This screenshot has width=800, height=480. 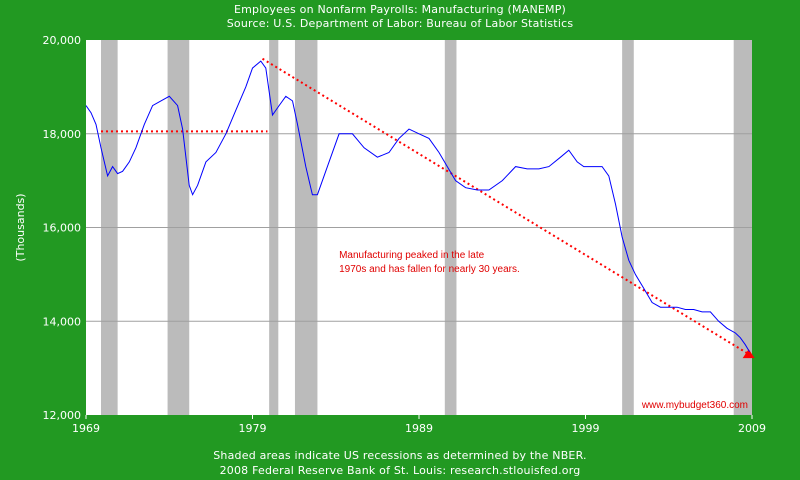 What do you see at coordinates (253, 428) in the screenshot?
I see `x-tick-label: 1979` at bounding box center [253, 428].